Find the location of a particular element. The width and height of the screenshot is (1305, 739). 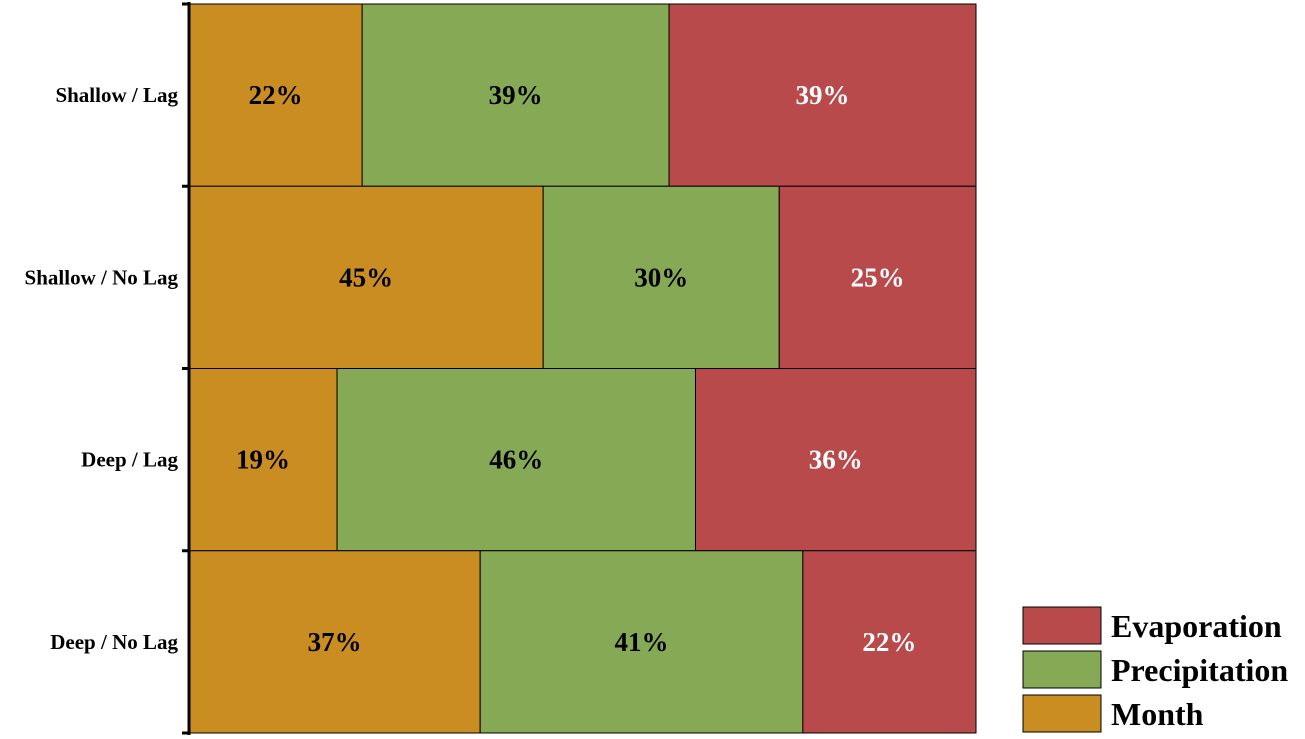

category-label-deep-no-lag: Deep / No Lag is located at coordinates (114, 642).